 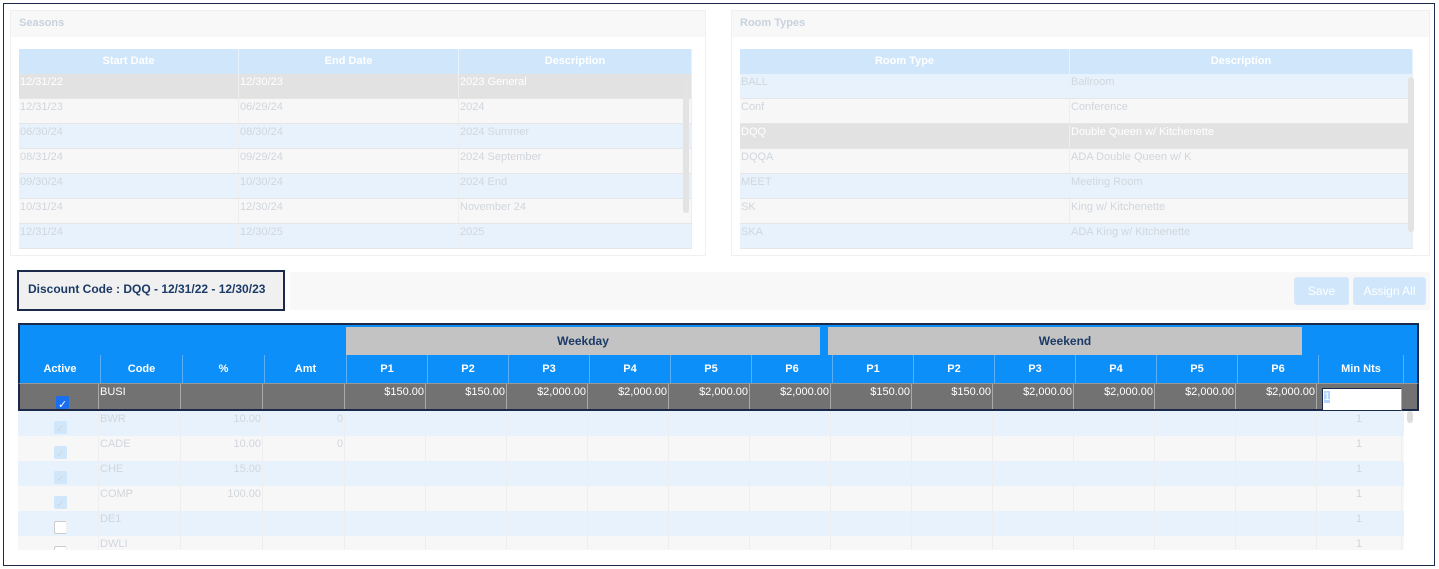 What do you see at coordinates (222, 498) in the screenshot?
I see `pct-cell: 100.00` at bounding box center [222, 498].